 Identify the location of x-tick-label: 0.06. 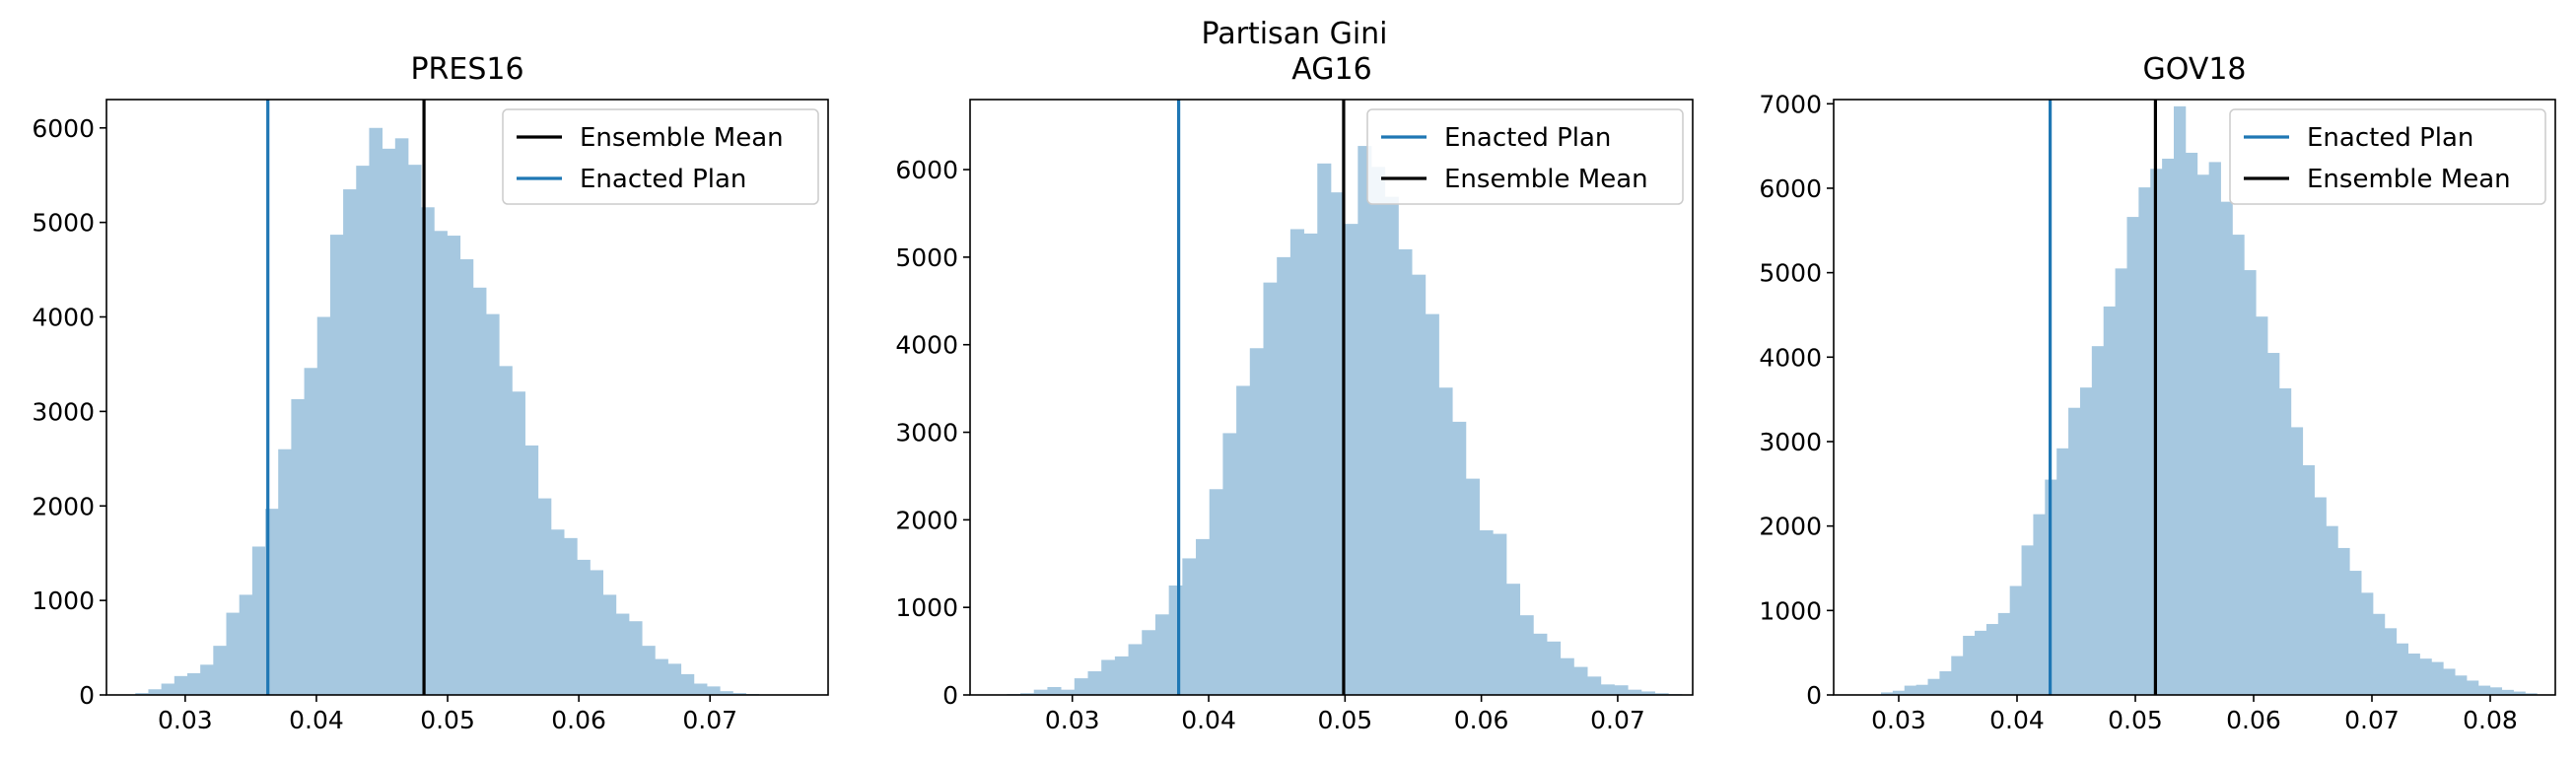
(1482, 720).